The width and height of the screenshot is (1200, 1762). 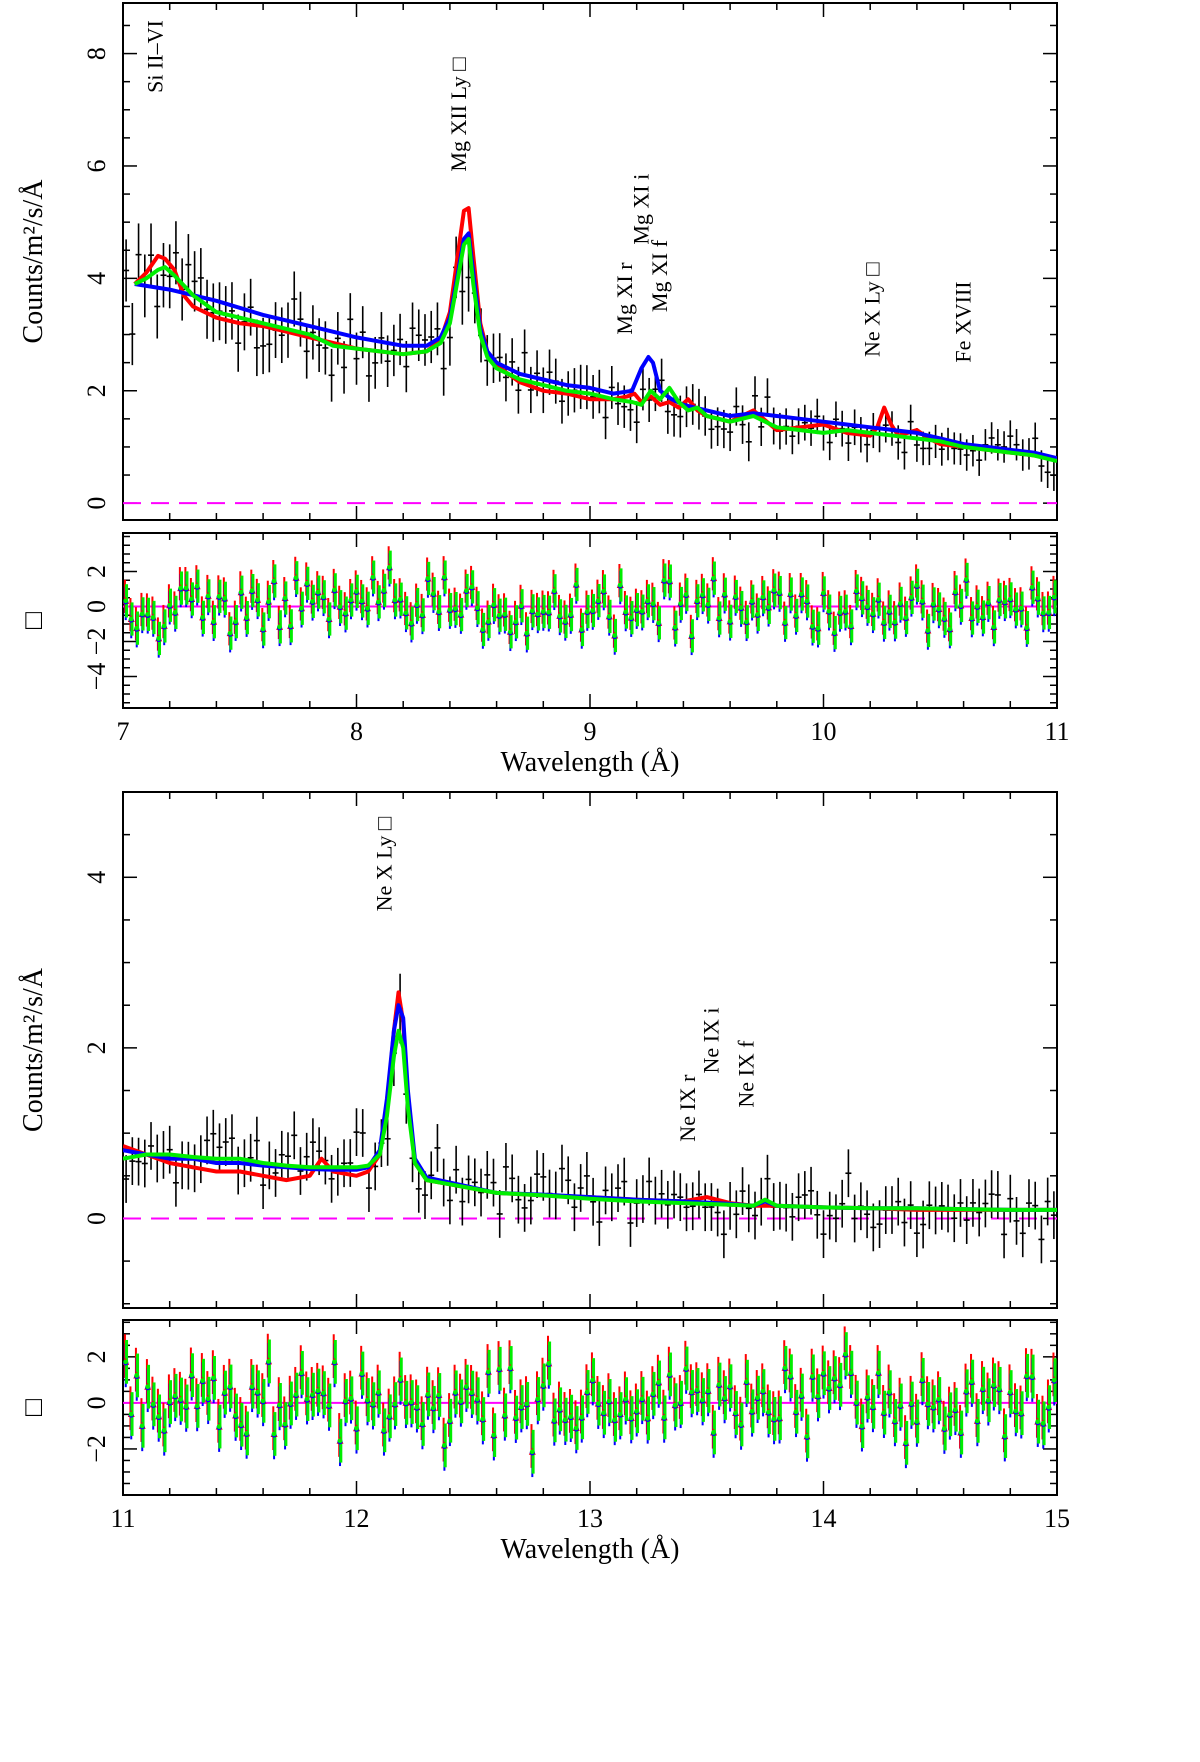 What do you see at coordinates (96, 53) in the screenshot?
I see `y-tick-label: 8` at bounding box center [96, 53].